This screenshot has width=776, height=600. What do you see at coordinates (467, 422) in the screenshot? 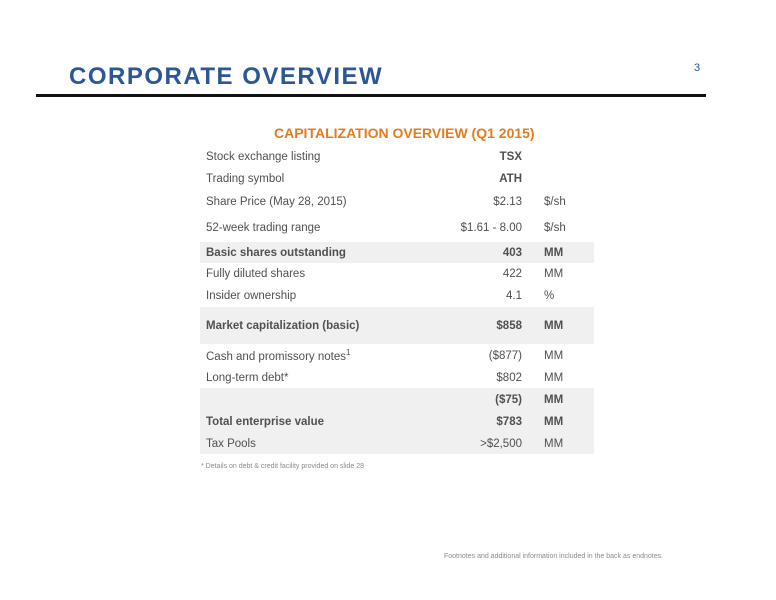
I see `row-value: $783` at bounding box center [467, 422].